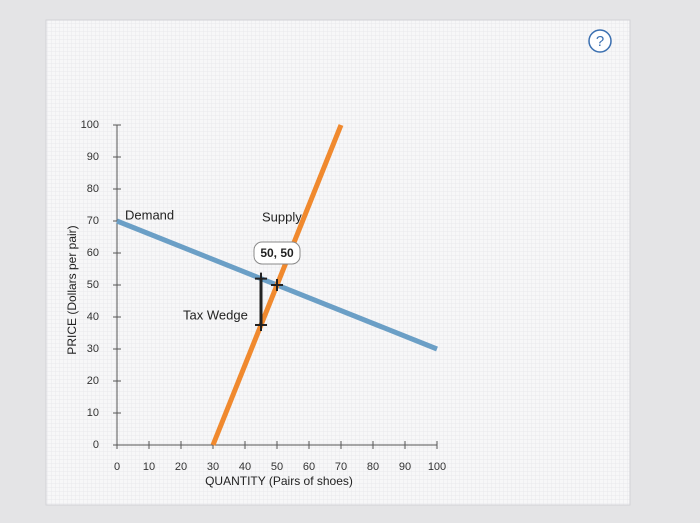 The image size is (700, 523). Describe the element at coordinates (93, 349) in the screenshot. I see `y-tick-label: 30` at that location.